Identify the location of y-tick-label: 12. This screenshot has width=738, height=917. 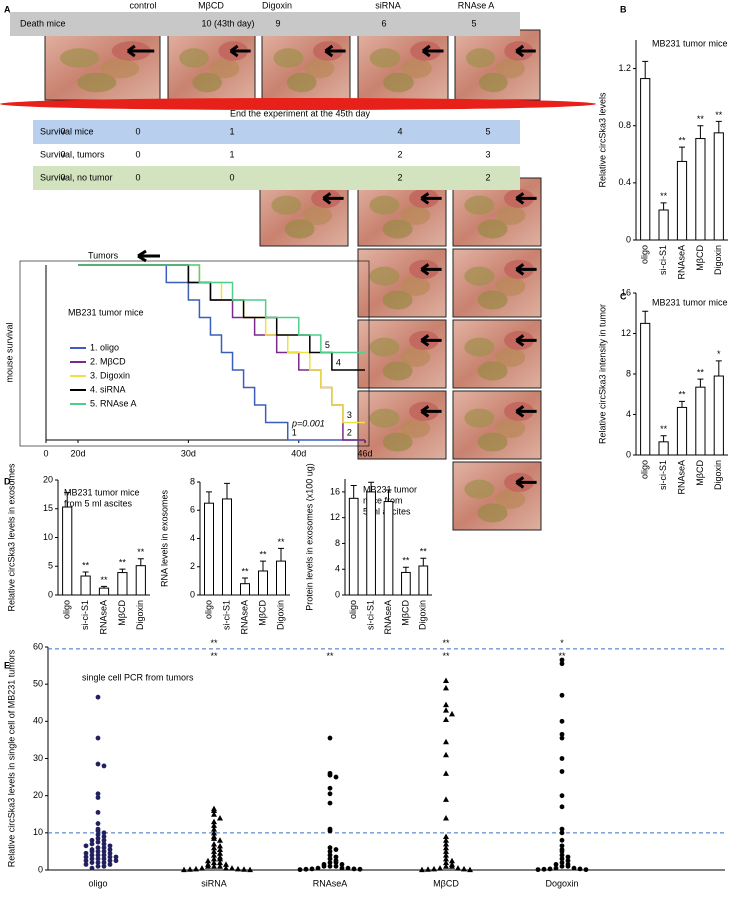
(335, 517).